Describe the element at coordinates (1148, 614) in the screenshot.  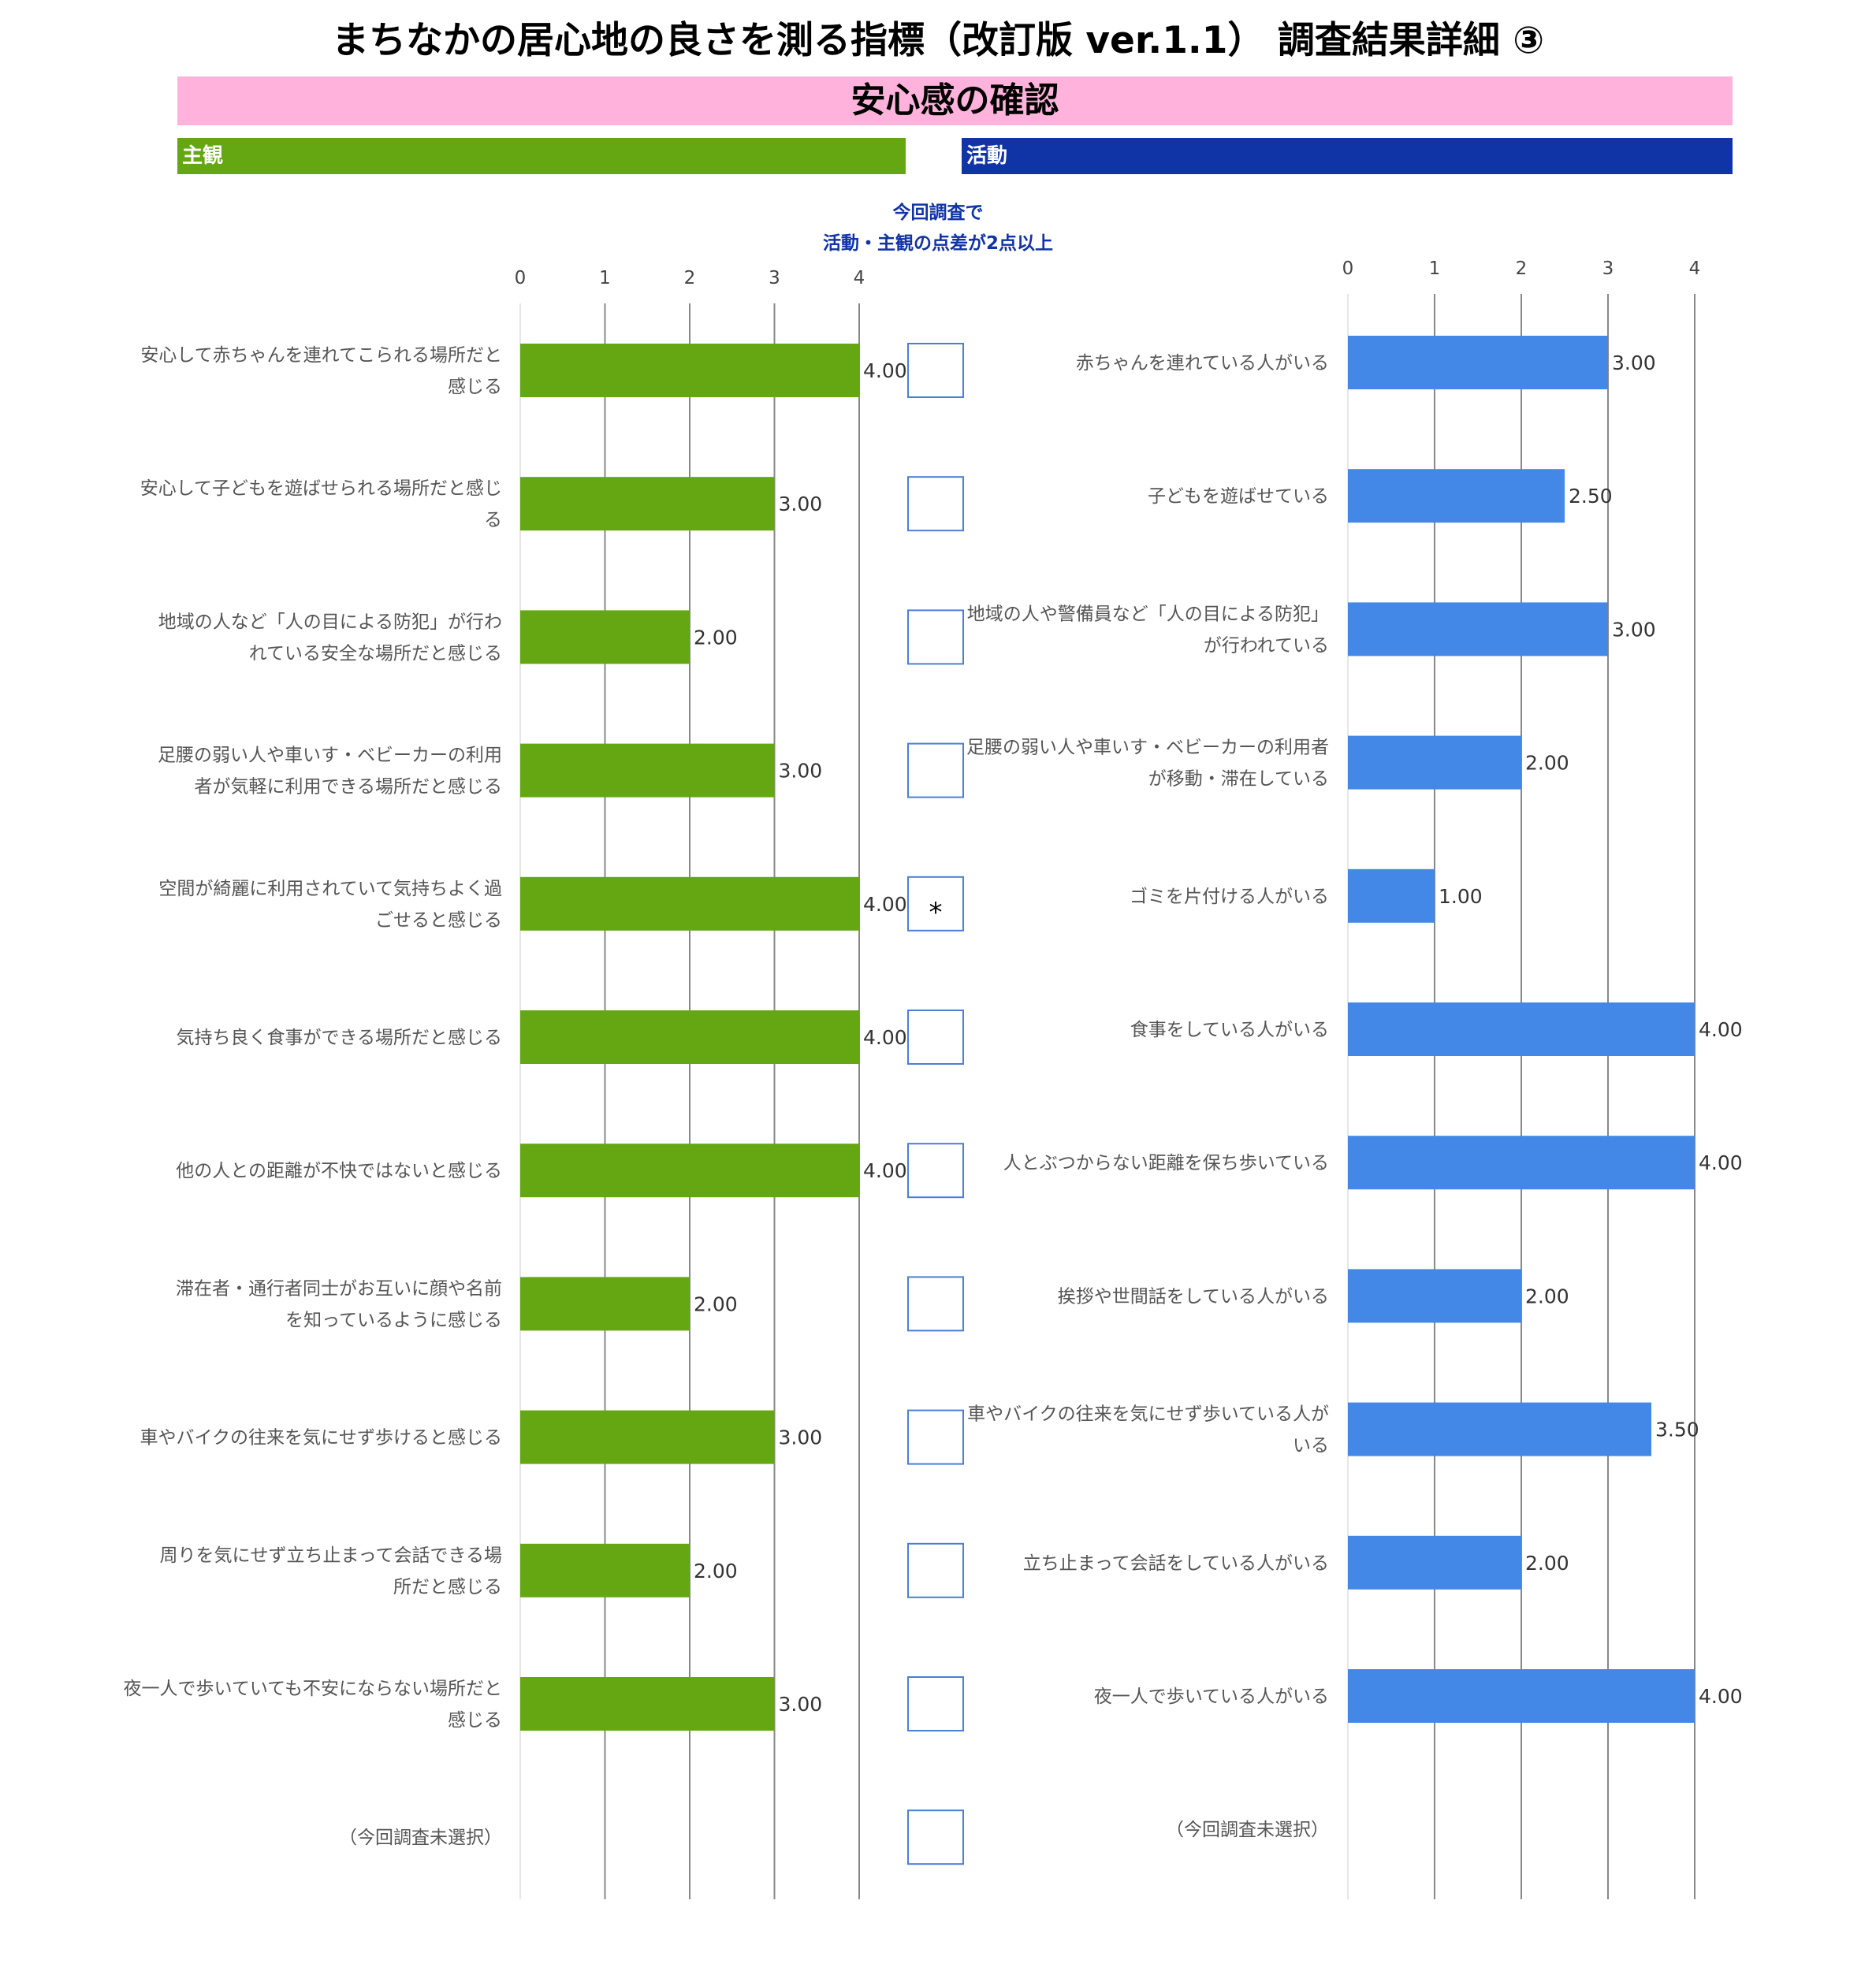
I see `category-label: 地域の人や警備員など「人の目による防犯」` at that location.